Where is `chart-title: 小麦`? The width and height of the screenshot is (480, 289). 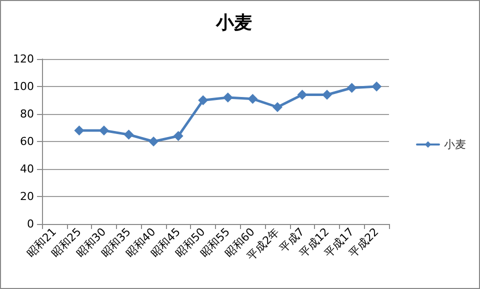 chart-title: 小麦 is located at coordinates (233, 23).